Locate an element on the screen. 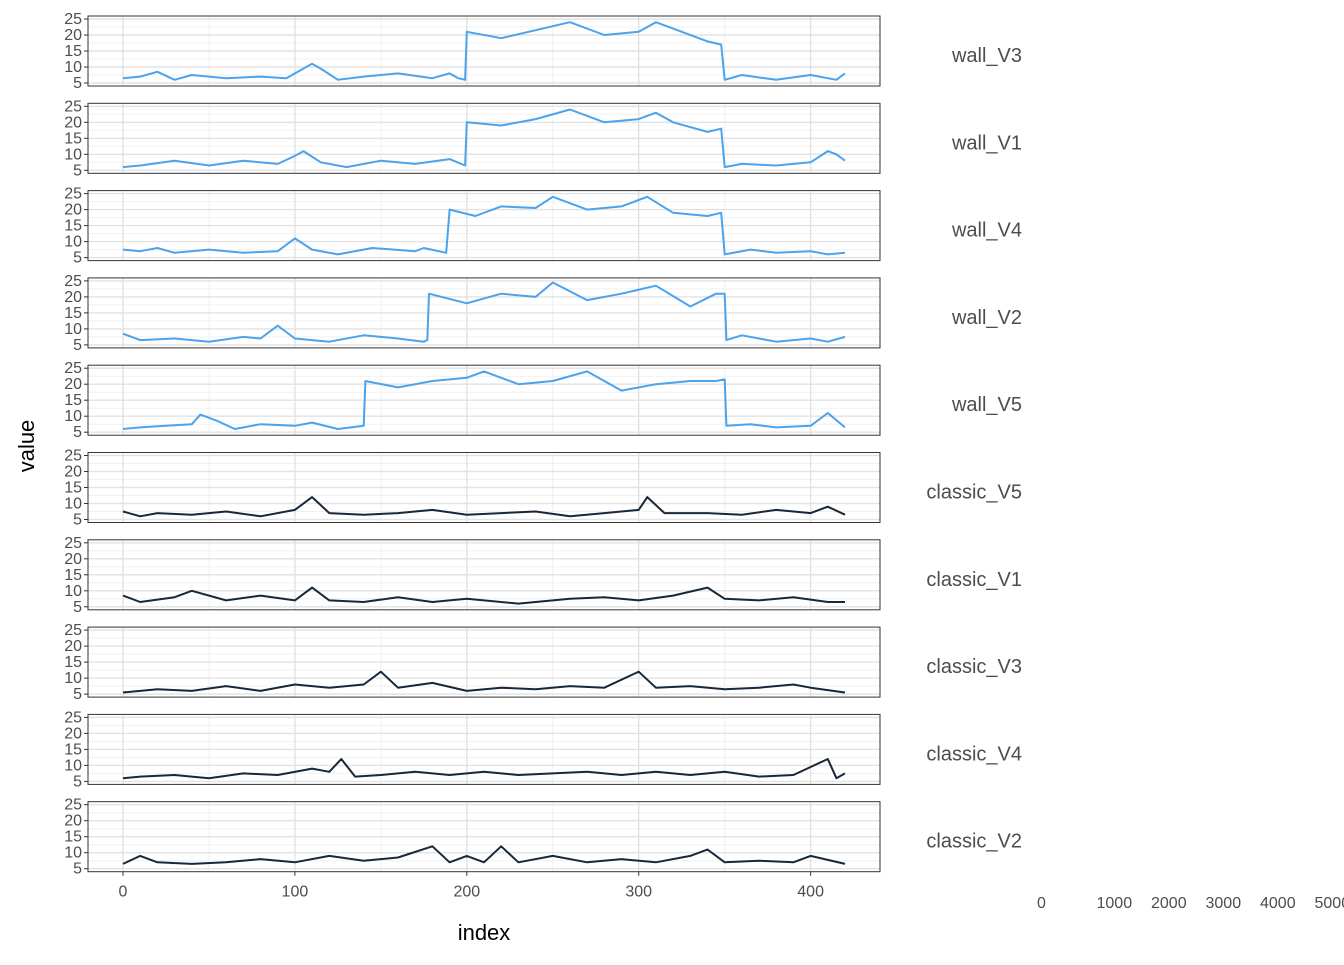  leaf-label: wall_V1 is located at coordinates (986, 143).